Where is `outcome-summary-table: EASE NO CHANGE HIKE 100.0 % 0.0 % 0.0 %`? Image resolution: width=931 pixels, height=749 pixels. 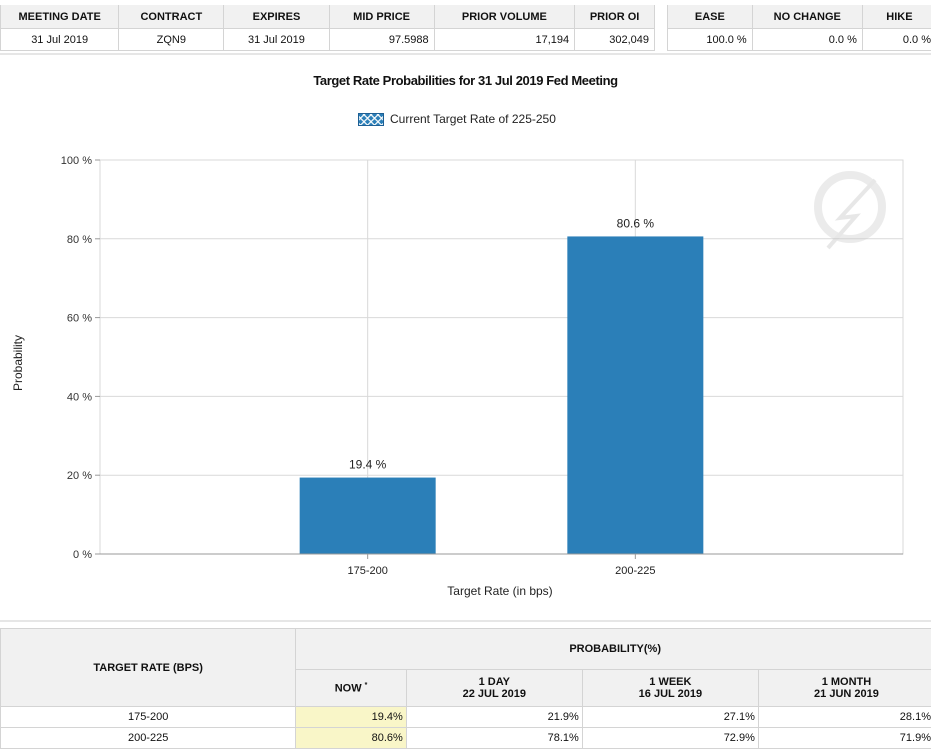 outcome-summary-table: EASE NO CHANGE HIKE 100.0 % 0.0 % 0.0 % is located at coordinates (799, 28).